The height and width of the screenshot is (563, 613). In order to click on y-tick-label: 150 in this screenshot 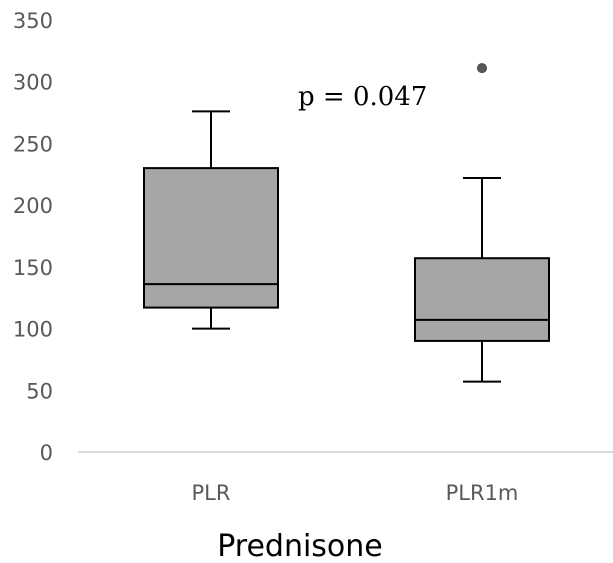, I will do `click(33, 268)`.